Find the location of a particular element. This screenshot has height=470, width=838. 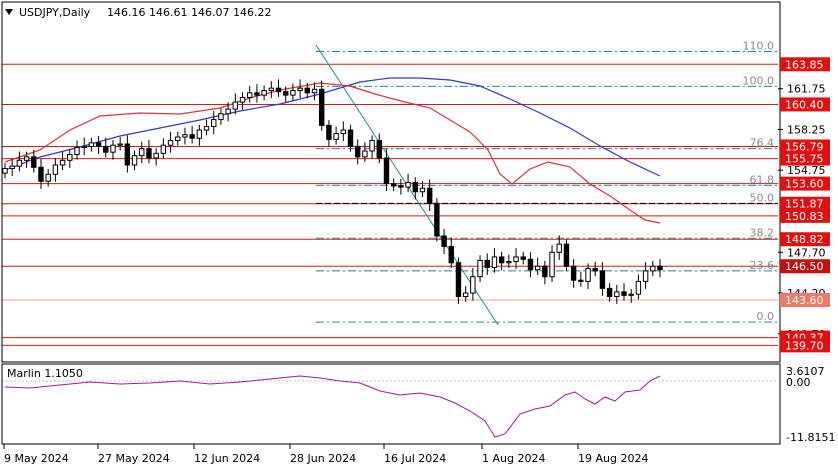

level-label: 151.87 is located at coordinates (804, 204).